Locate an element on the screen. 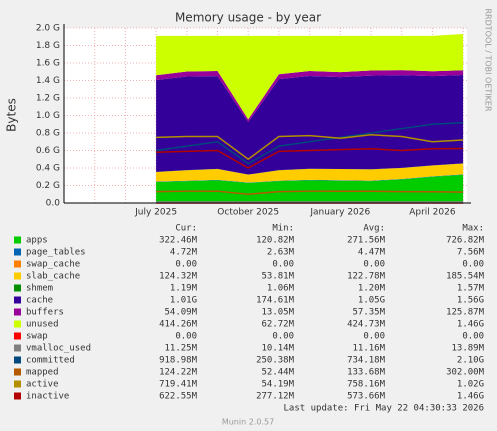 The height and width of the screenshot is (431, 497). stat-value: 918.98M is located at coordinates (178, 361).